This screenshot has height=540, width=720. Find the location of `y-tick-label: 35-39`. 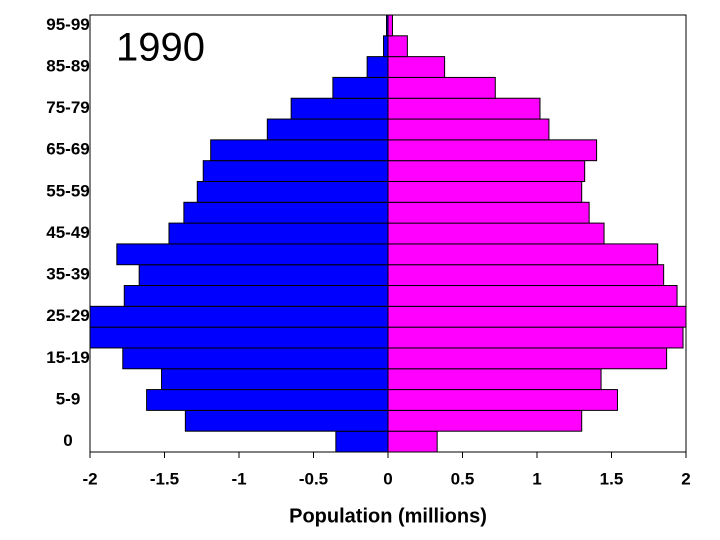

y-tick-label: 35-39 is located at coordinates (67, 274).